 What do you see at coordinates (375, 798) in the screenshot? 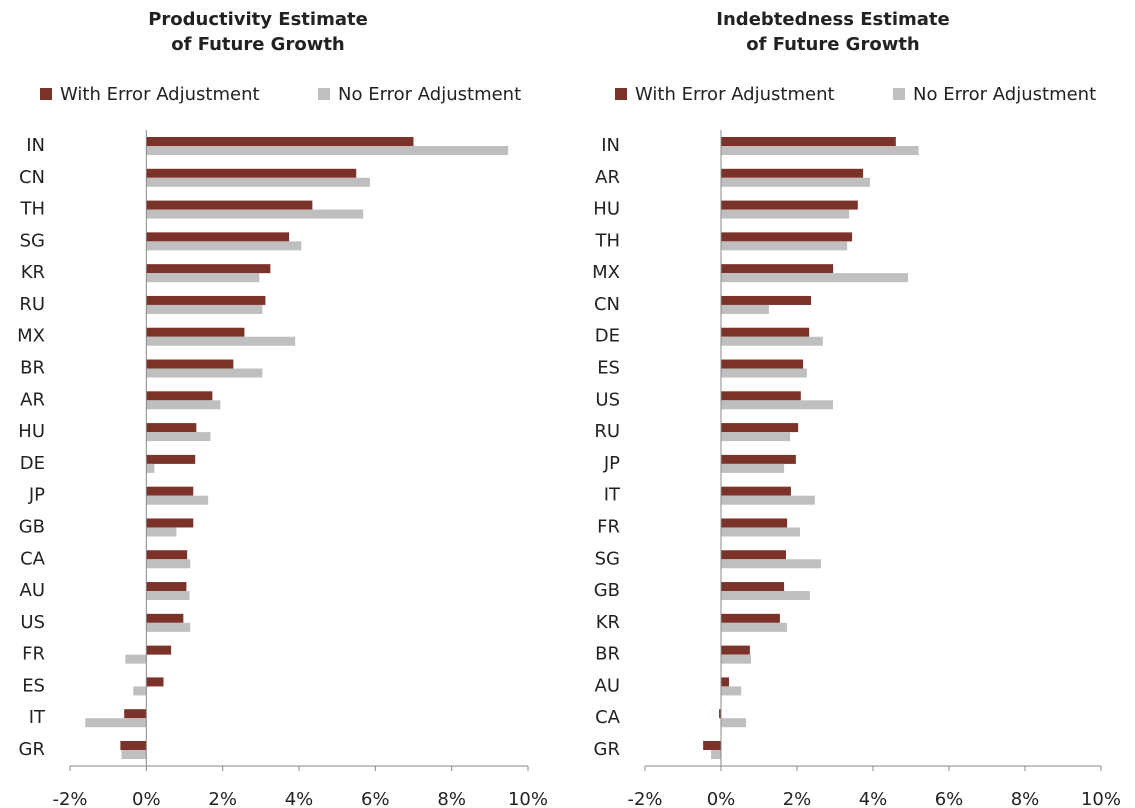
I see `x-tick-label: 6%` at bounding box center [375, 798].